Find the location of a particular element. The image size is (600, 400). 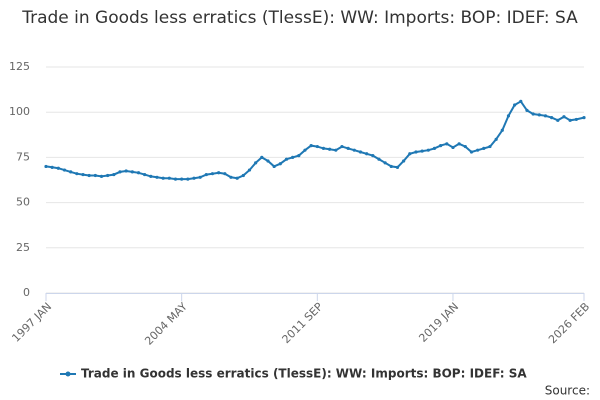

y-tick-label: 50 is located at coordinates (23, 202).